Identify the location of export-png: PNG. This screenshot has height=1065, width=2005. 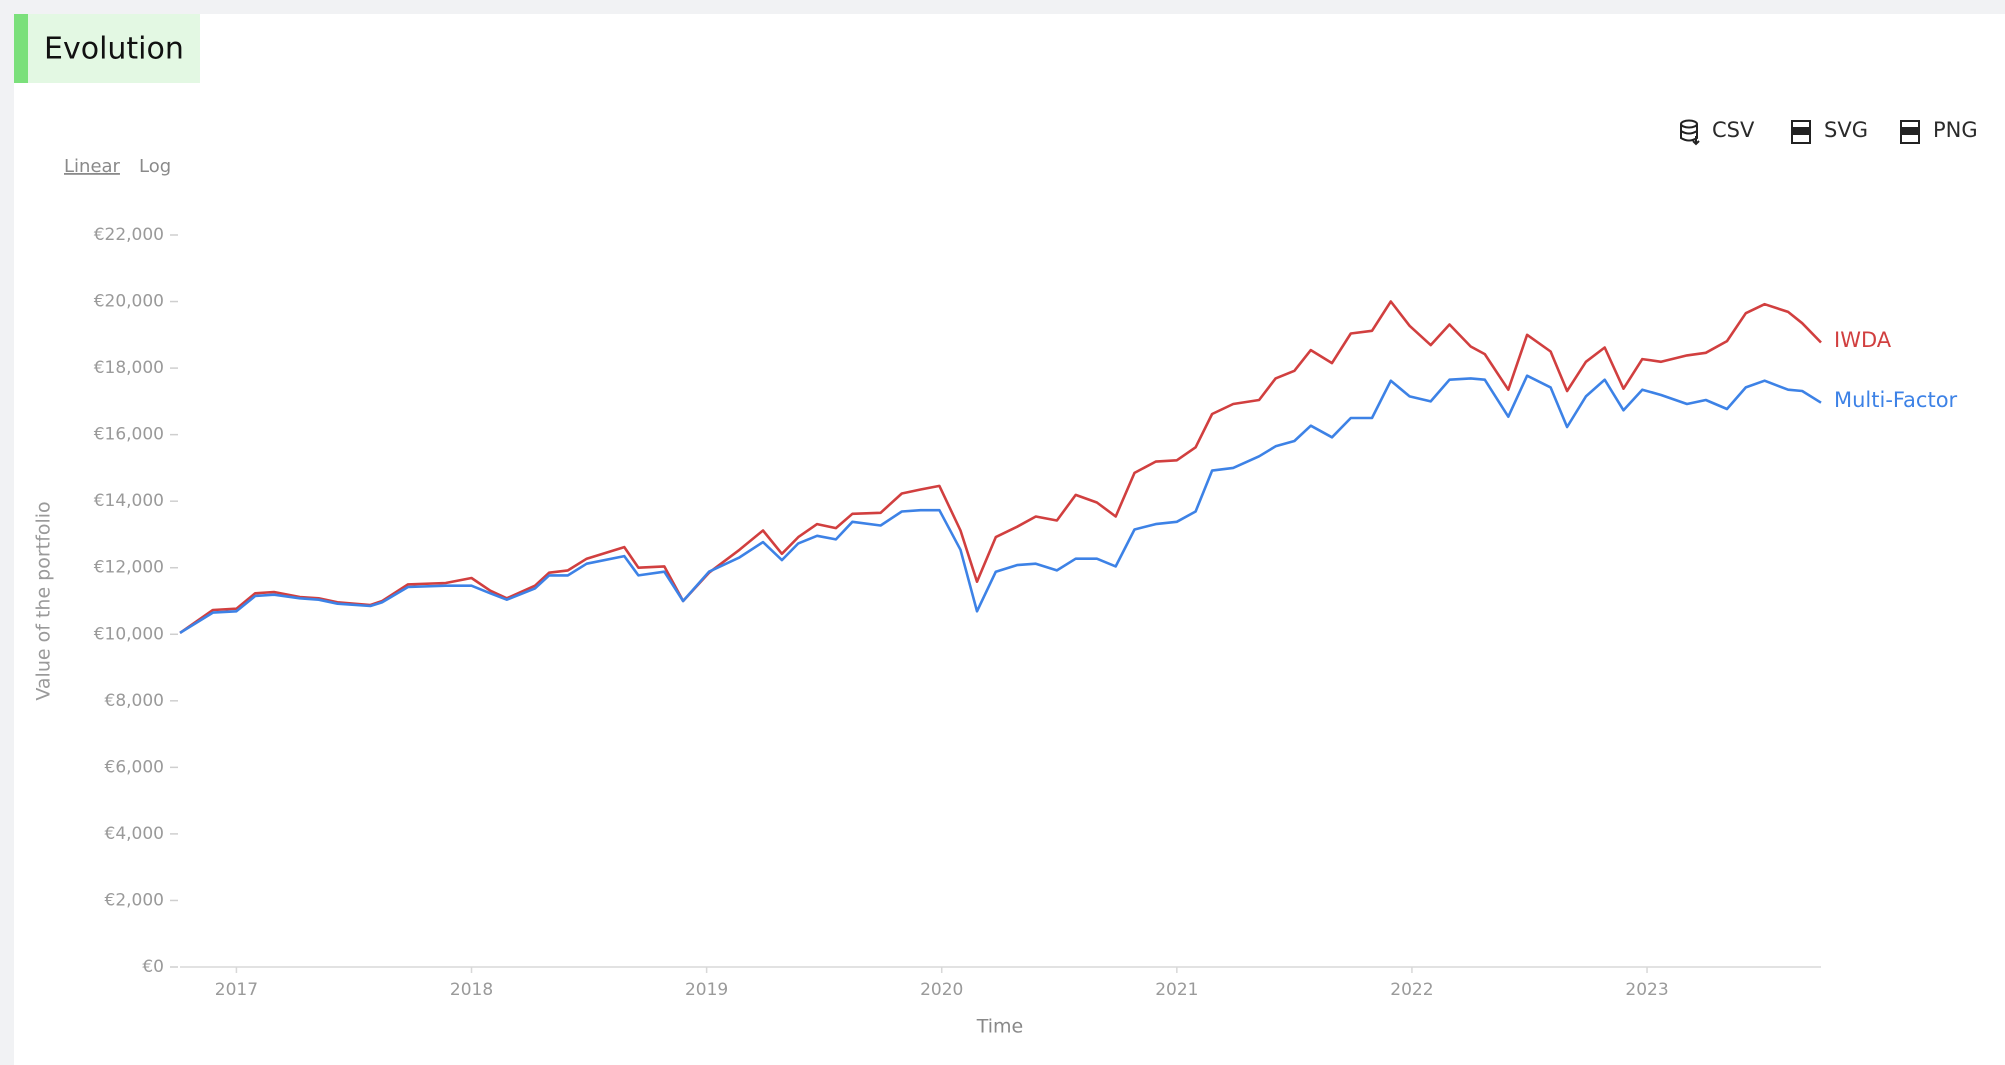
(1955, 130).